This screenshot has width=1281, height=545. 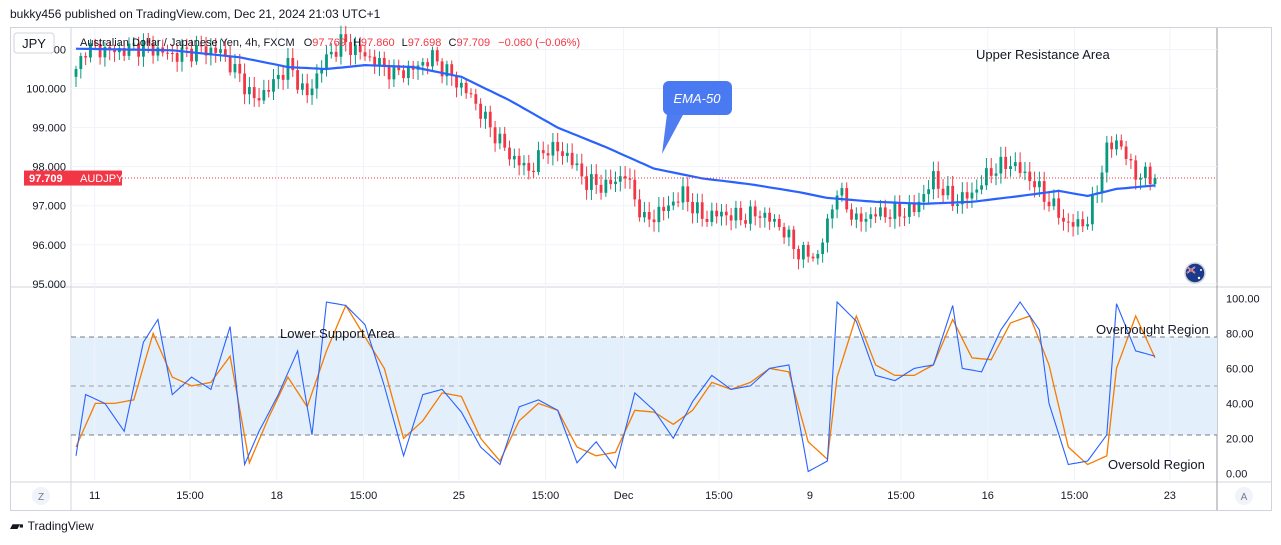 I want to click on time-tick-label: 23, so click(x=1170, y=496).